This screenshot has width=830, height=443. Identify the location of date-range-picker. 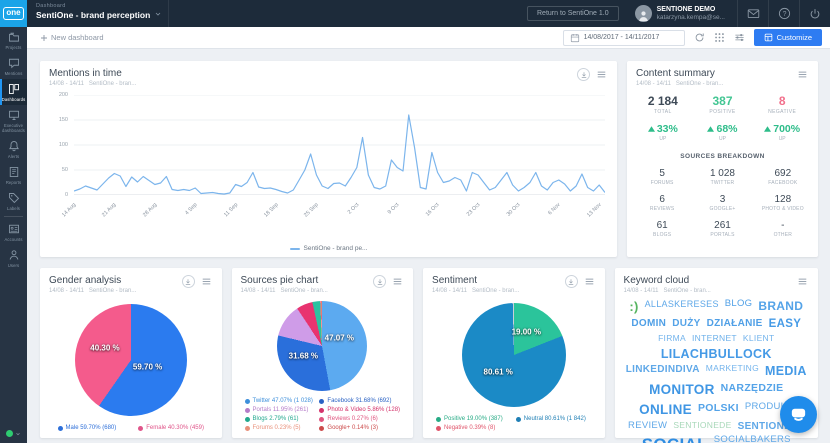
(623, 37).